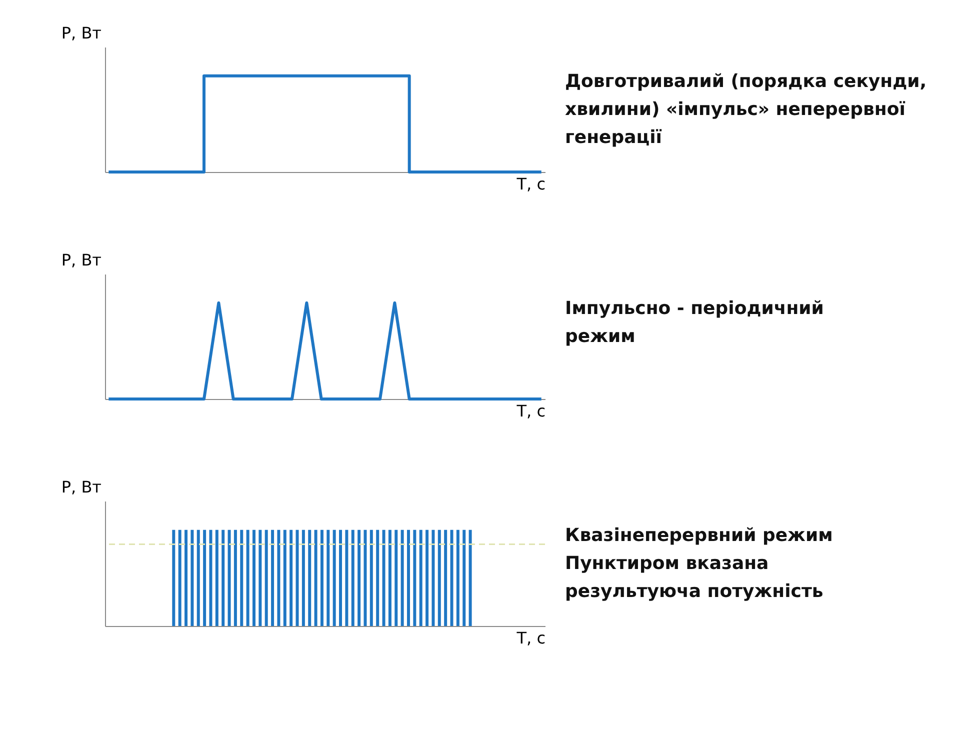  Describe the element at coordinates (600, 336) in the screenshot. I see `text: режим` at that location.